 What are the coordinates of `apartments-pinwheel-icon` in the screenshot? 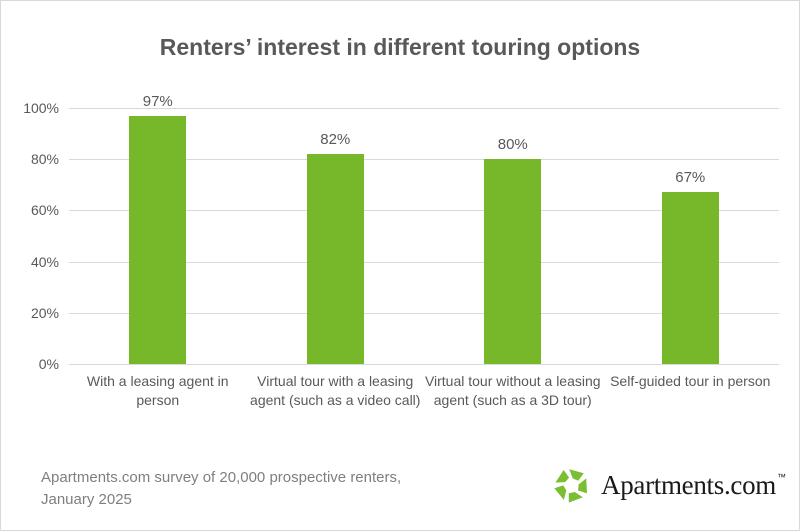 It's located at (570, 485).